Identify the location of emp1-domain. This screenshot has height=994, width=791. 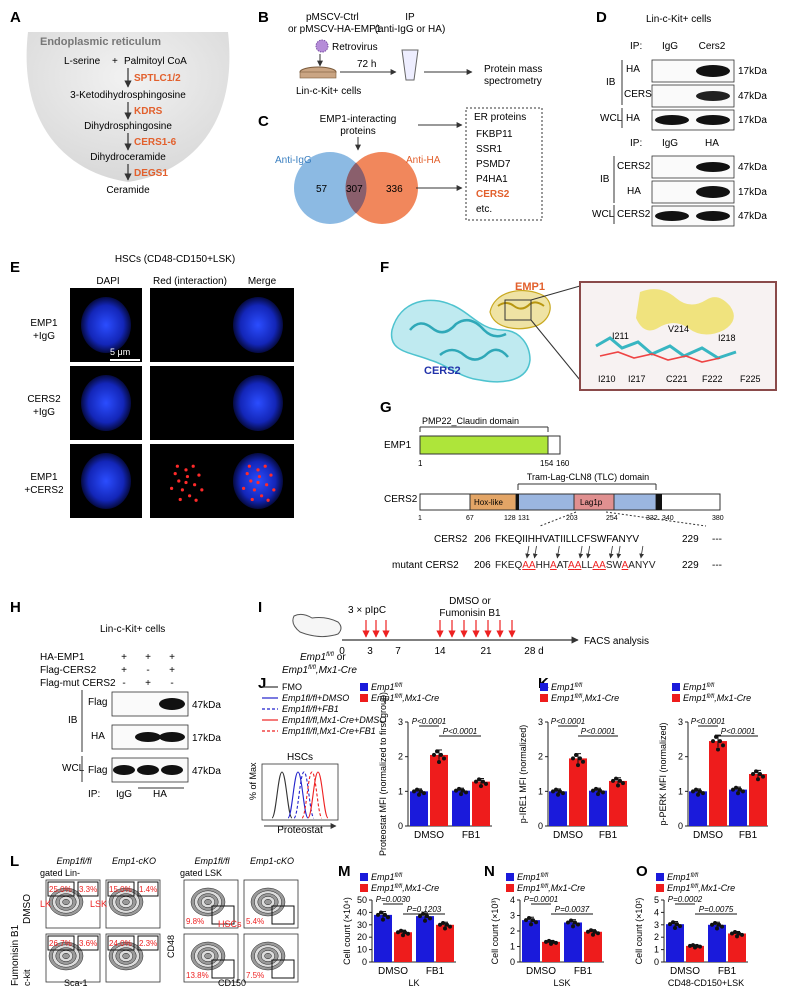
(484, 445).